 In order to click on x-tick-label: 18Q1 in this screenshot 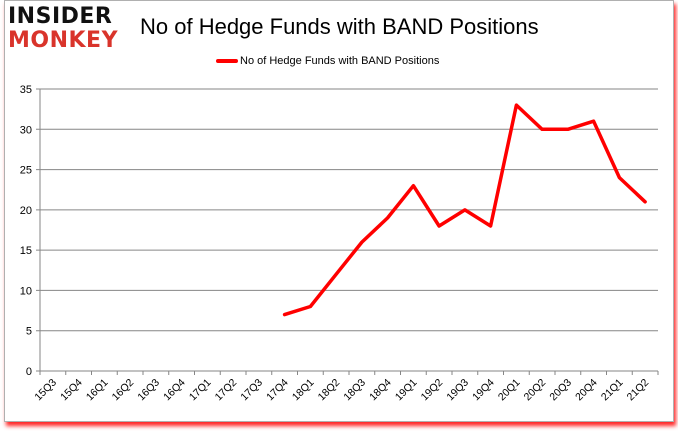, I will do `click(303, 390)`.